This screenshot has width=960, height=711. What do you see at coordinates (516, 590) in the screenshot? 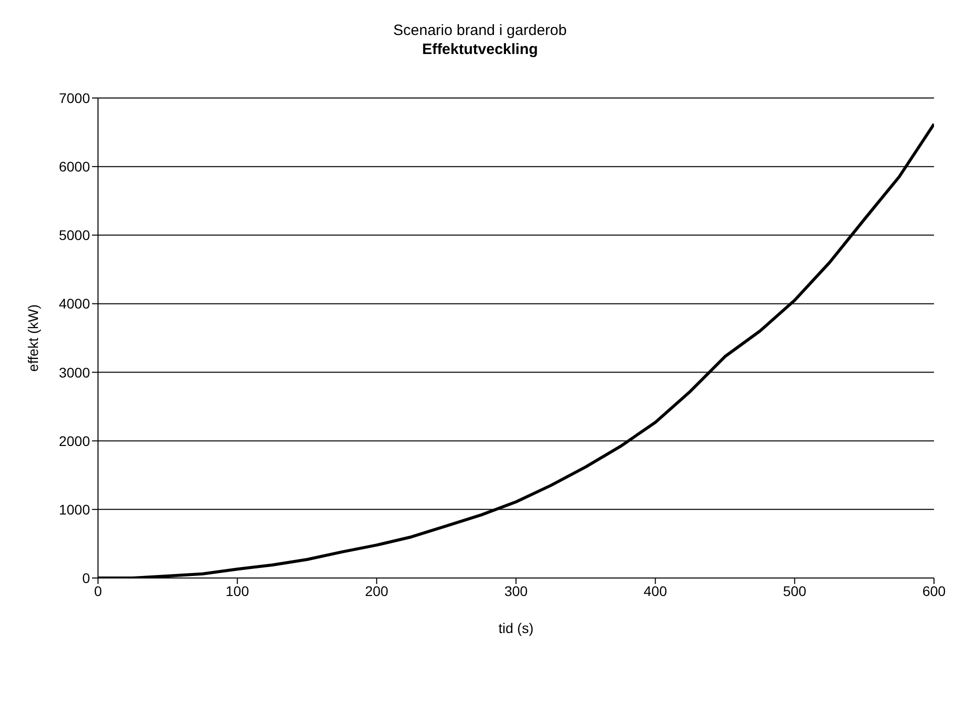
I see `x-tick-label: 300` at bounding box center [516, 590].